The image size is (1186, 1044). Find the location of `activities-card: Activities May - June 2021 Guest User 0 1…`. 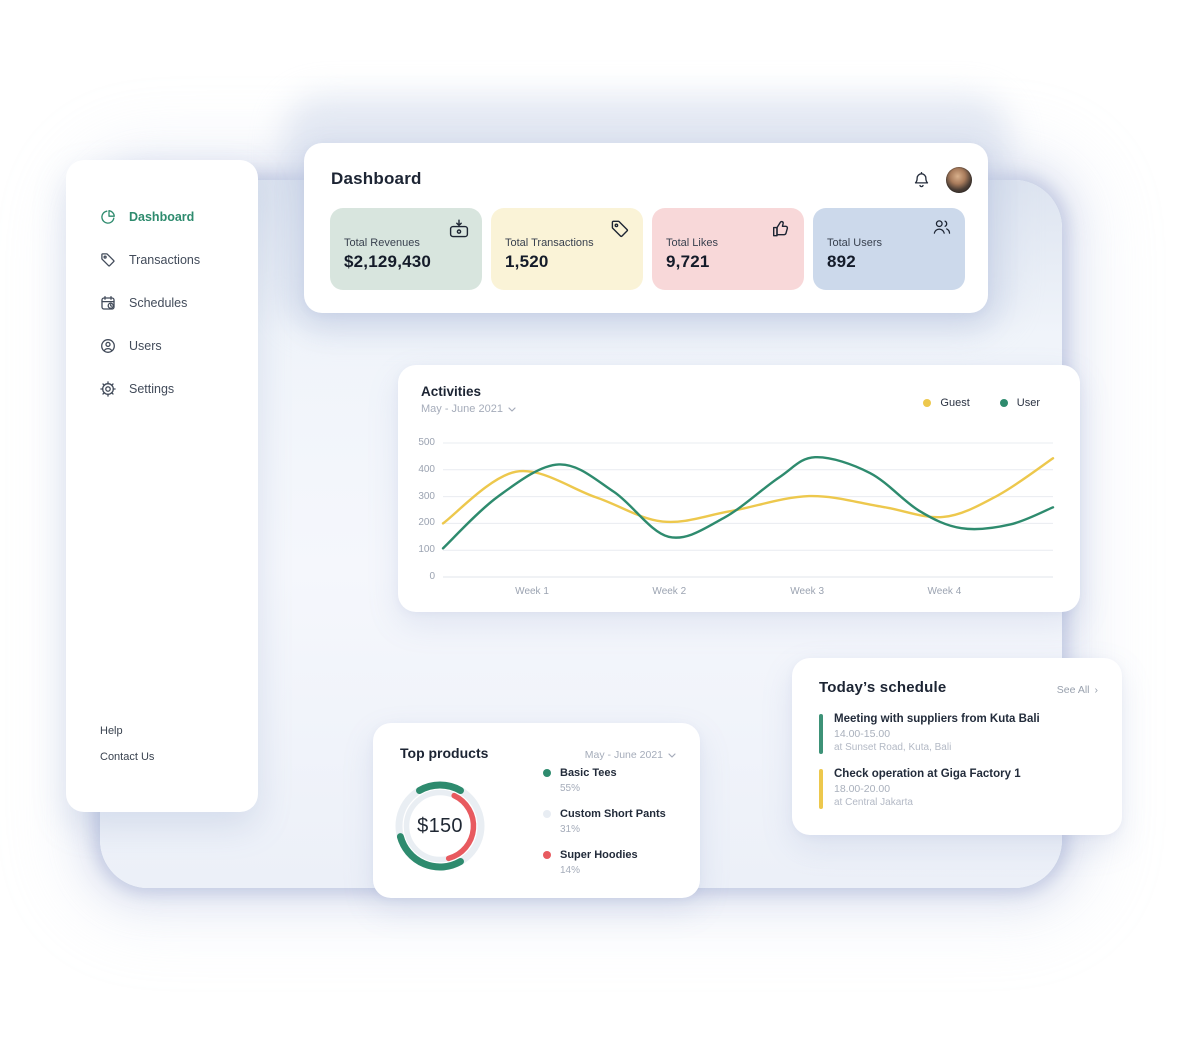

activities-card: Activities May - June 2021 Guest User 0 1… is located at coordinates (739, 488).